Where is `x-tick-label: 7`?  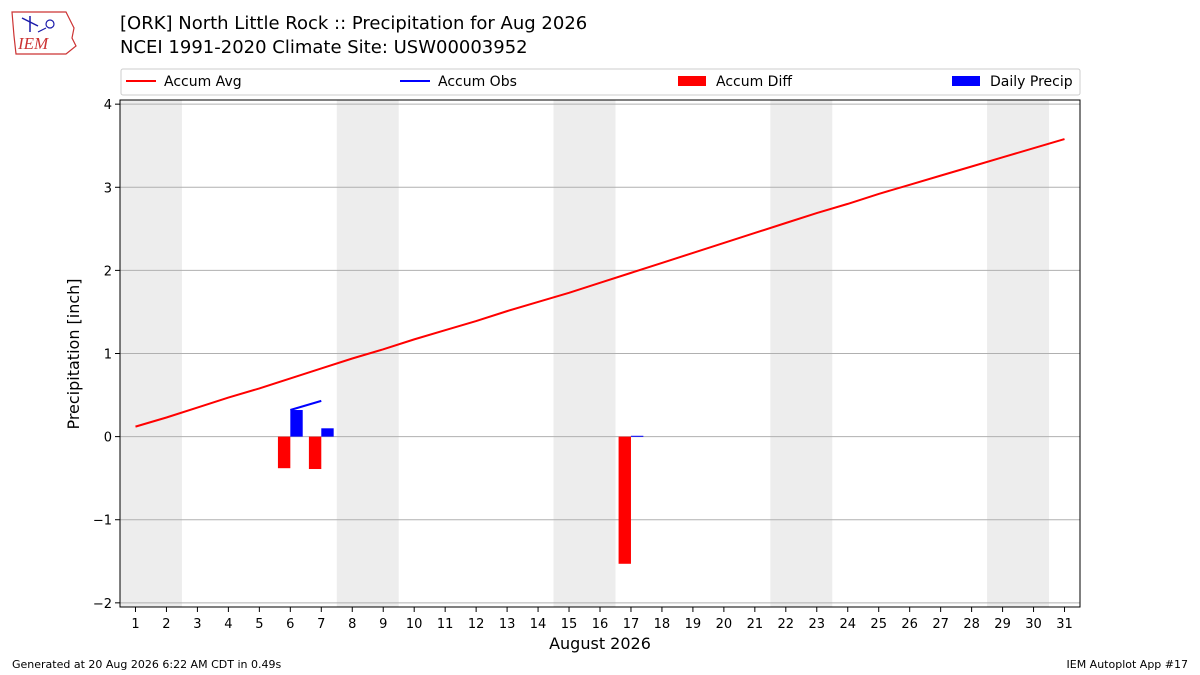
x-tick-label: 7 is located at coordinates (321, 624).